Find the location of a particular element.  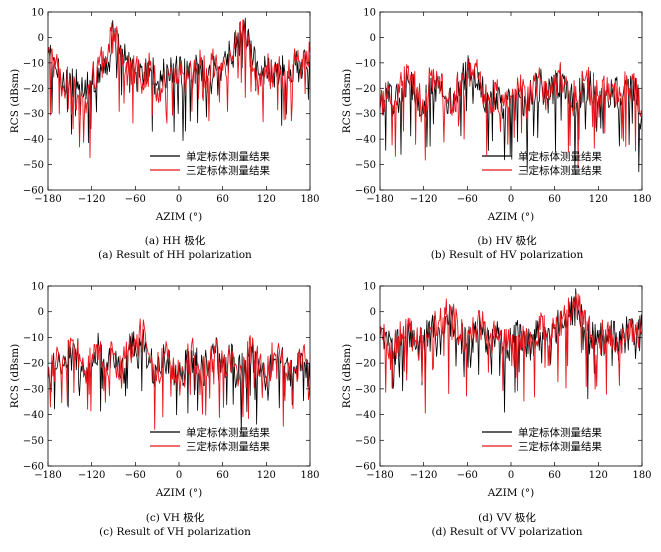

axes-frame is located at coordinates (511, 376).